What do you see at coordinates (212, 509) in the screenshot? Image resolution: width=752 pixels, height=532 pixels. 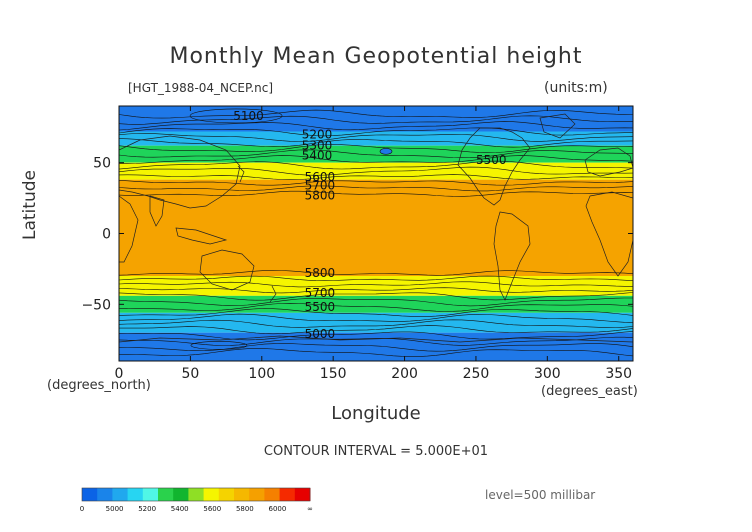 I see `colorbar-label: 5600` at bounding box center [212, 509].